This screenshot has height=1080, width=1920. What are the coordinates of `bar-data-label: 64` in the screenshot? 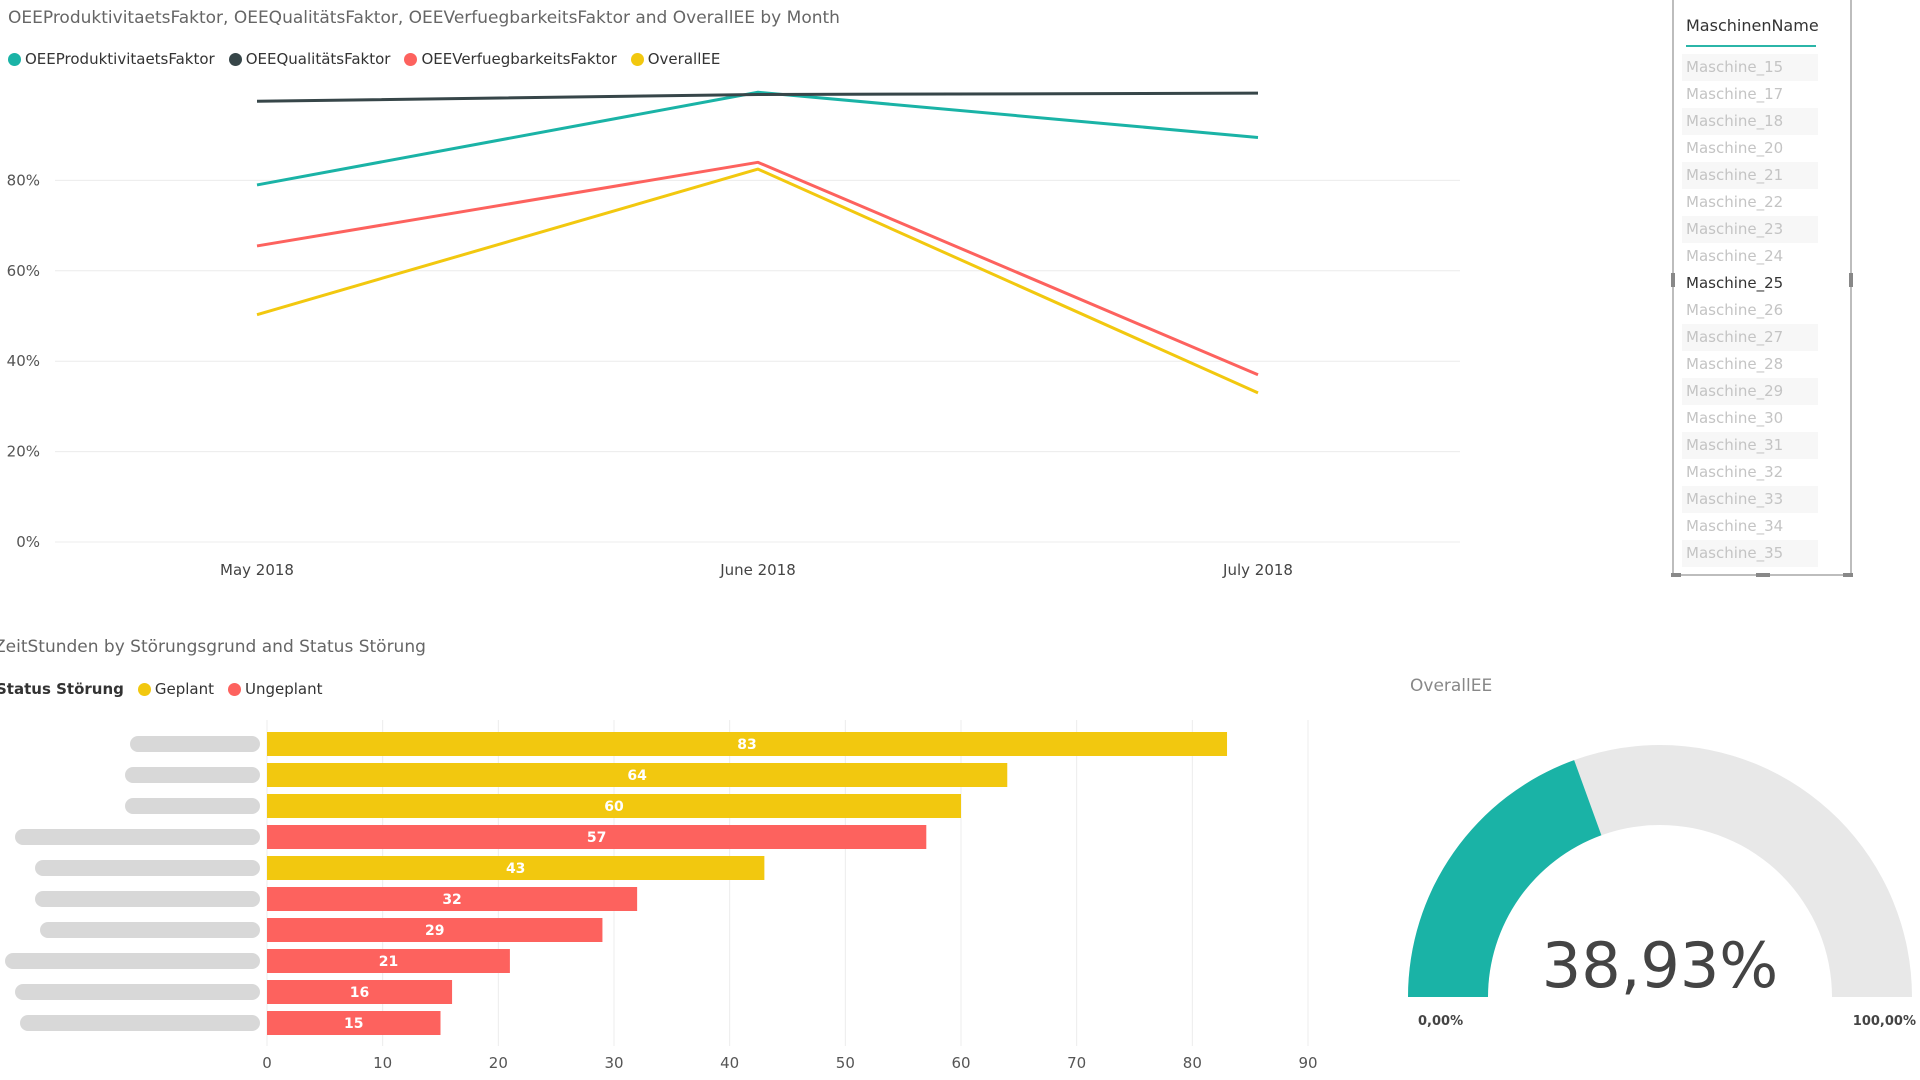 It's located at (637, 776).